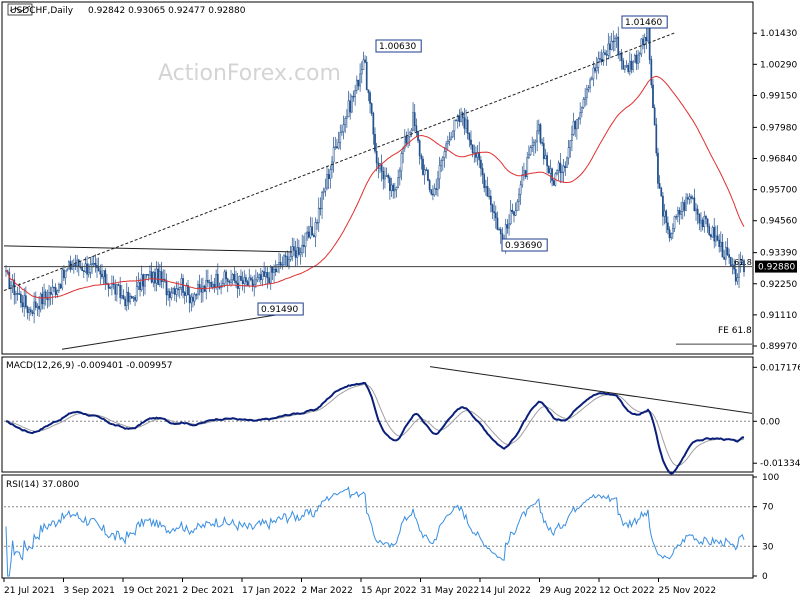 This screenshot has height=604, width=800. I want to click on price-tick-label: 0.93390, so click(778, 254).